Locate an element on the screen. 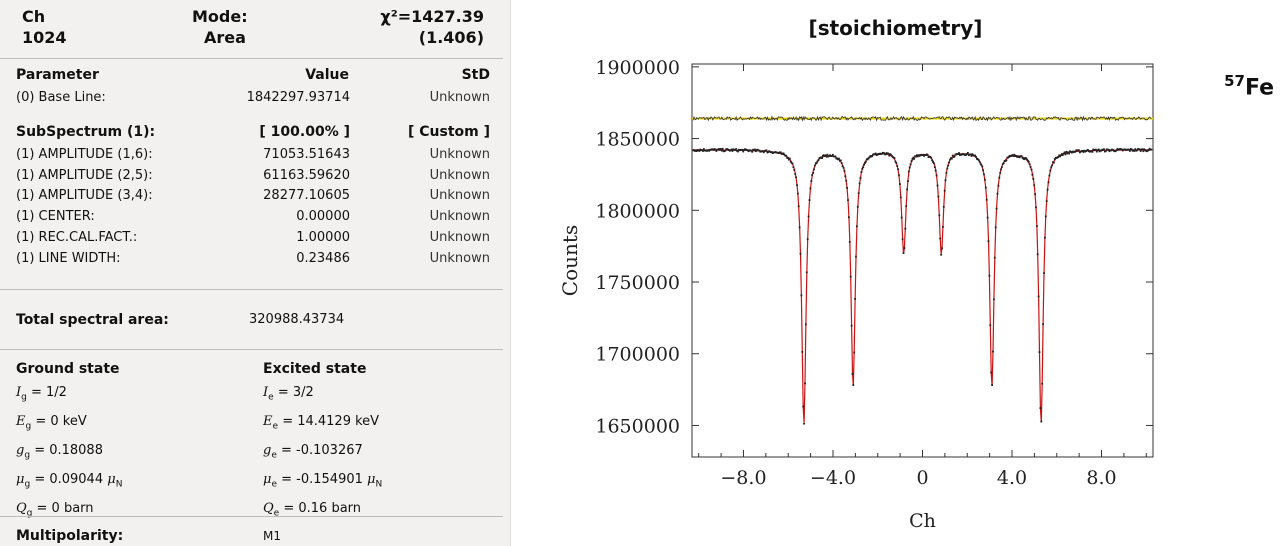 Image resolution: width=1280 pixels, height=546 pixels. param-name: (1) AMPLITUDE (3,4): is located at coordinates (84, 195).